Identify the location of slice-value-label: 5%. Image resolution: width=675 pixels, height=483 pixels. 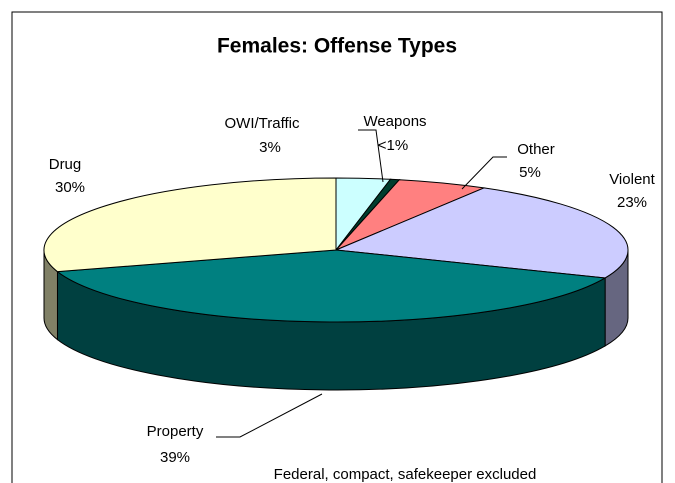
(530, 172).